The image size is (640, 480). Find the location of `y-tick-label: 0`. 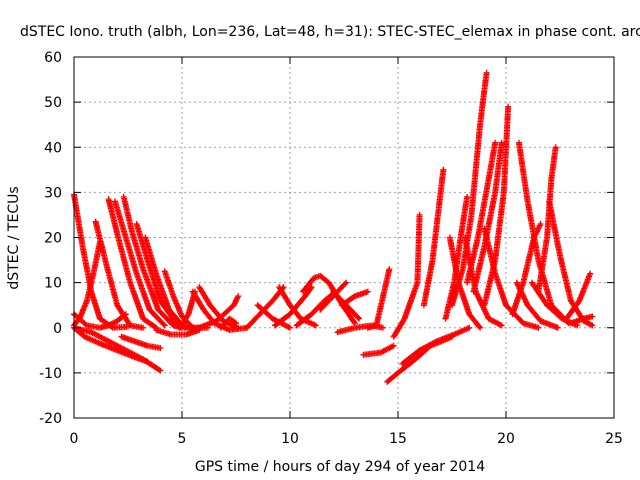

y-tick-label: 0 is located at coordinates (57, 329).